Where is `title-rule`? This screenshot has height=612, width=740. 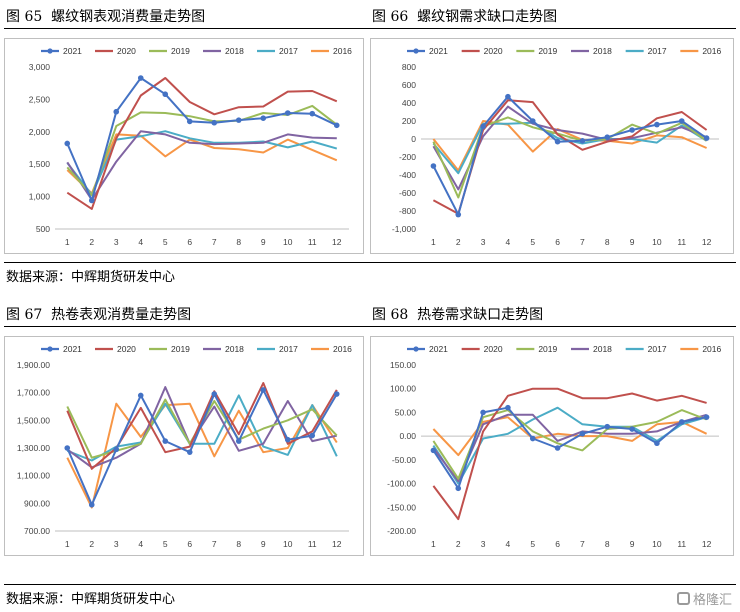 title-rule is located at coordinates (370, 28).